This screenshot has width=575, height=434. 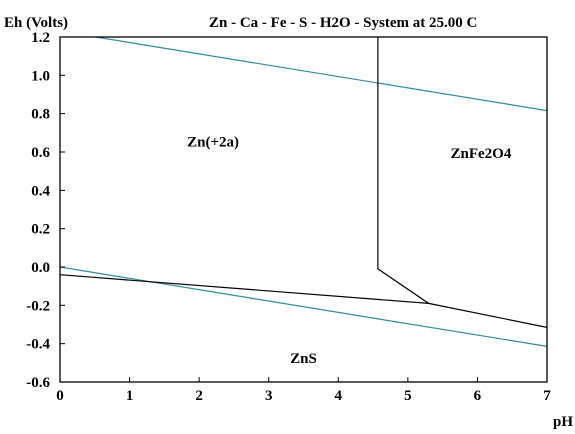 I want to click on x-tick-label: 1, so click(x=130, y=396).